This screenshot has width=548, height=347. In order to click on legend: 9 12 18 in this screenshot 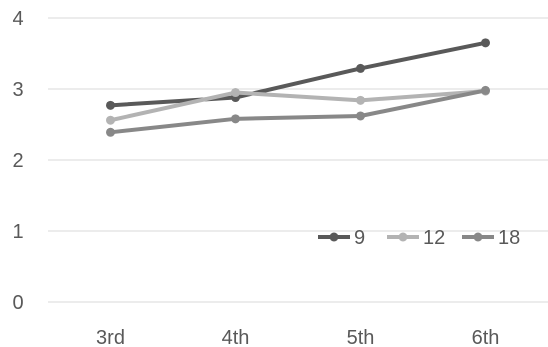, I will do `click(419, 238)`.